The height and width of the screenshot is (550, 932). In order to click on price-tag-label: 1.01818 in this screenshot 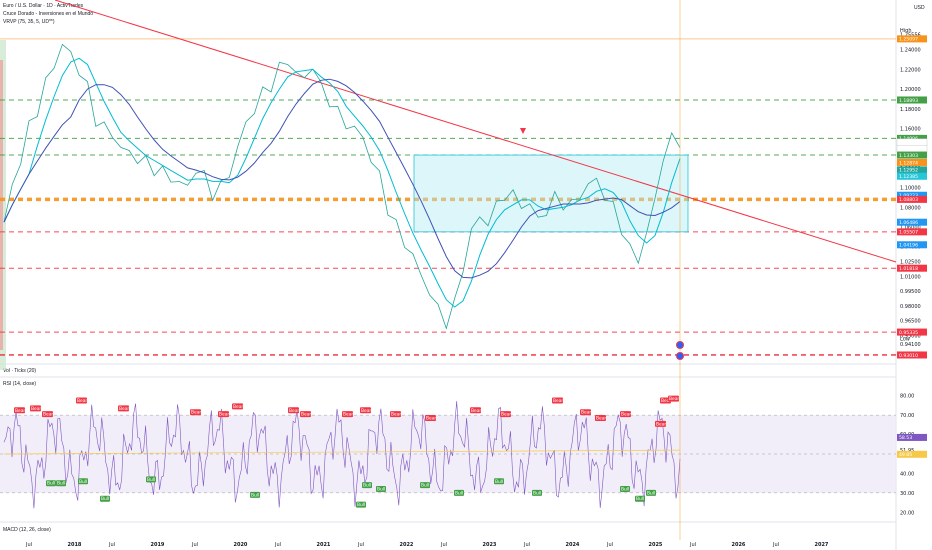, I will do `click(908, 269)`.